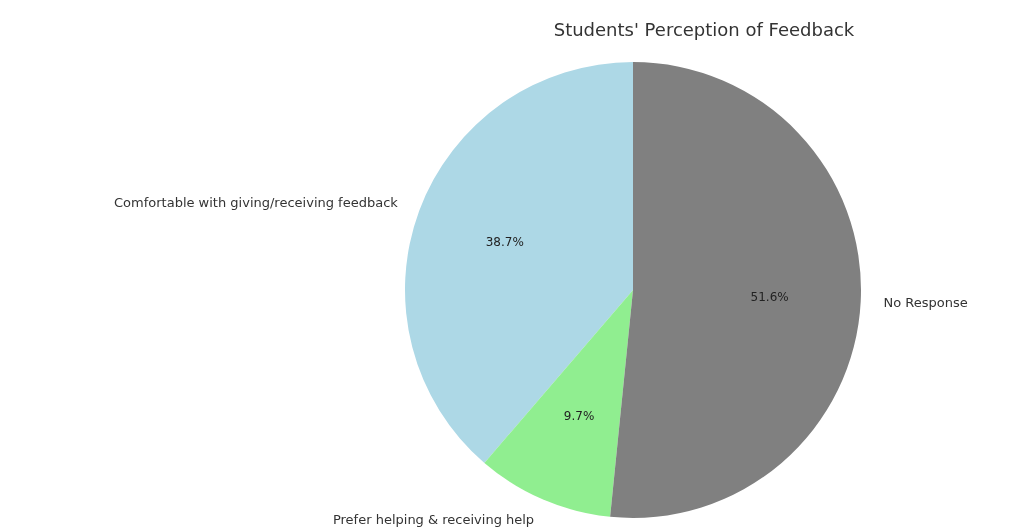 The height and width of the screenshot is (531, 1028). I want to click on slice-label: No Response, so click(925, 302).